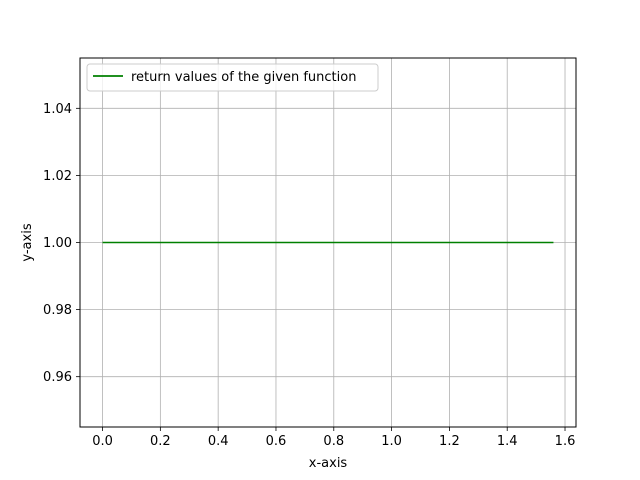  What do you see at coordinates (102, 441) in the screenshot?
I see `x-tick-label: 0.0` at bounding box center [102, 441].